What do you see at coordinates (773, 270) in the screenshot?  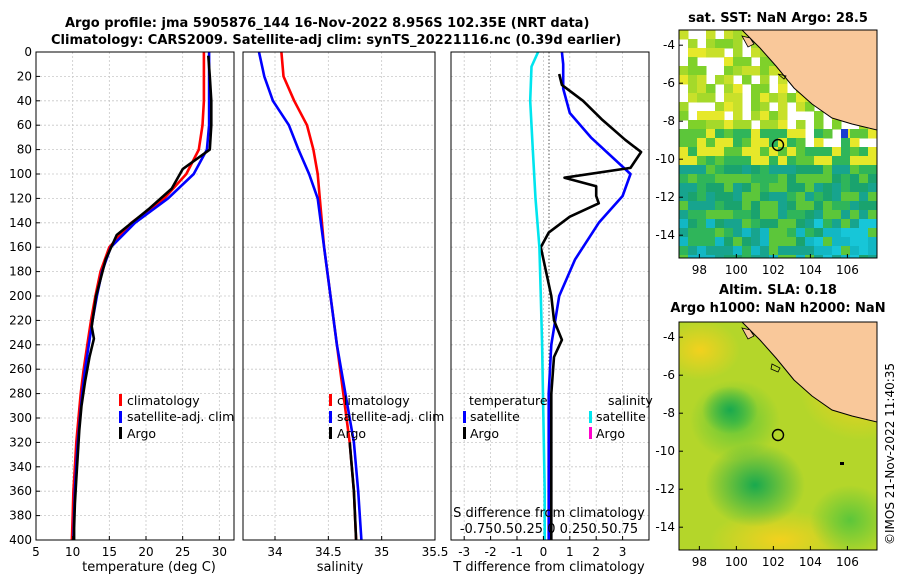 I see `map-x-tick-label: 102` at bounding box center [773, 270].